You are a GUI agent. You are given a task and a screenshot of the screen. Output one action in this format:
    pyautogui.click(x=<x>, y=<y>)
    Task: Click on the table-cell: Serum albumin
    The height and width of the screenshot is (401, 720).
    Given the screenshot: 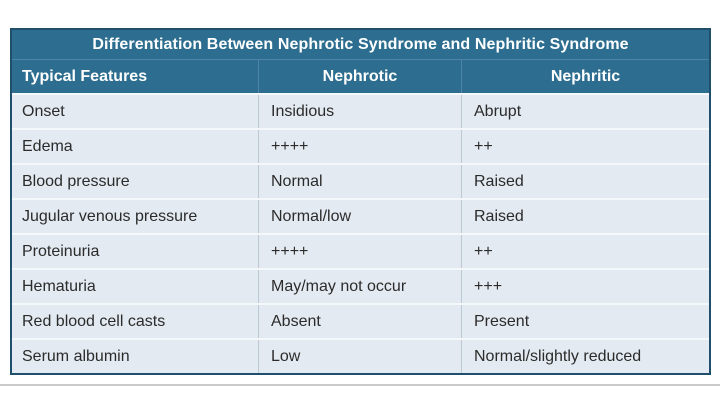 What is the action you would take?
    pyautogui.click(x=76, y=356)
    